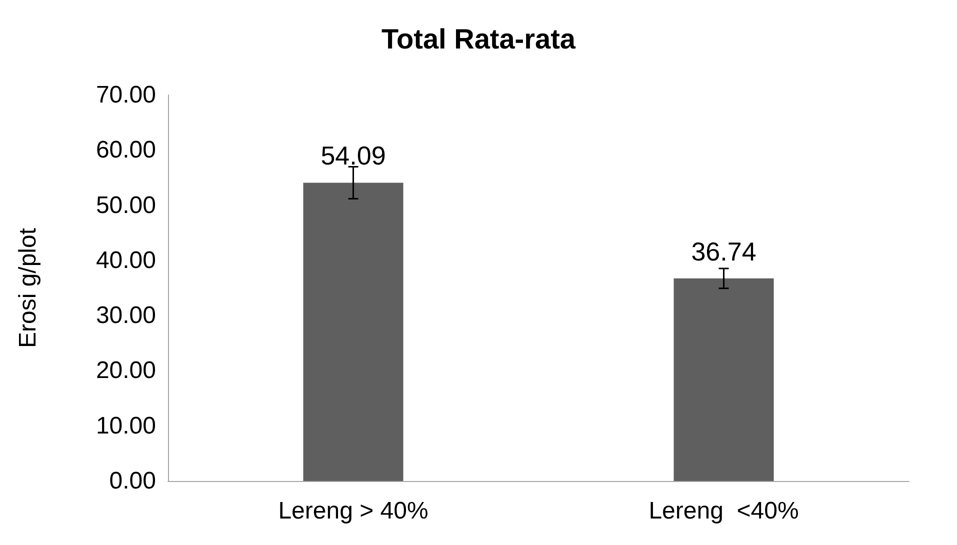 This screenshot has width=957, height=545. I want to click on data-label: 36.74, so click(723, 251).